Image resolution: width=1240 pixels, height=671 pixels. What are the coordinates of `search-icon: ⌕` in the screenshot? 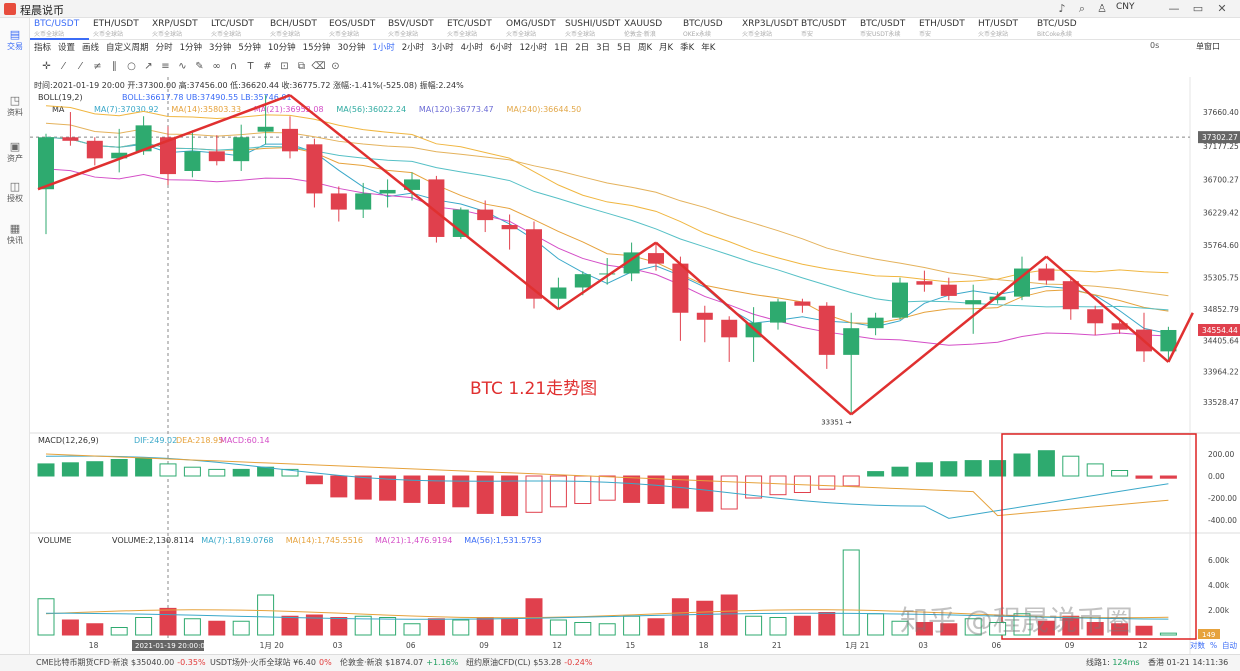 It's located at (1082, 8).